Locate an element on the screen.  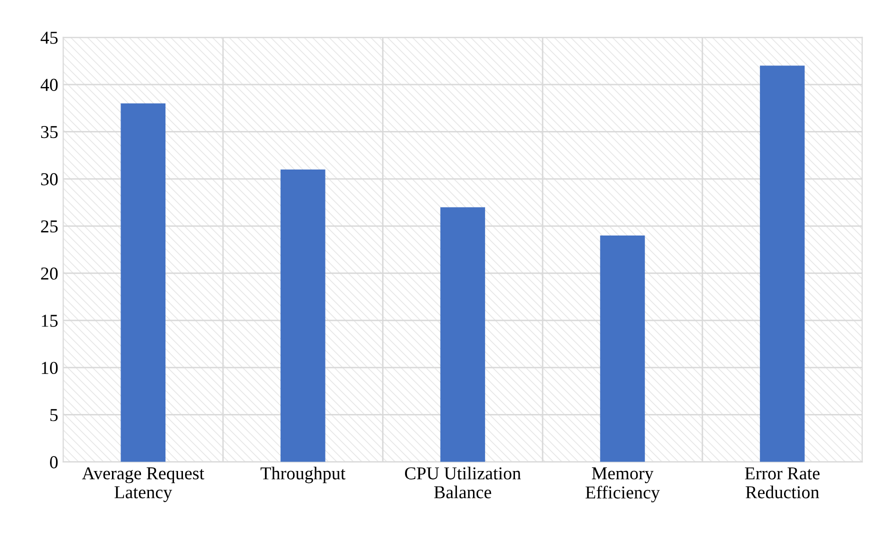
y-tick-label: 20 is located at coordinates (49, 273).